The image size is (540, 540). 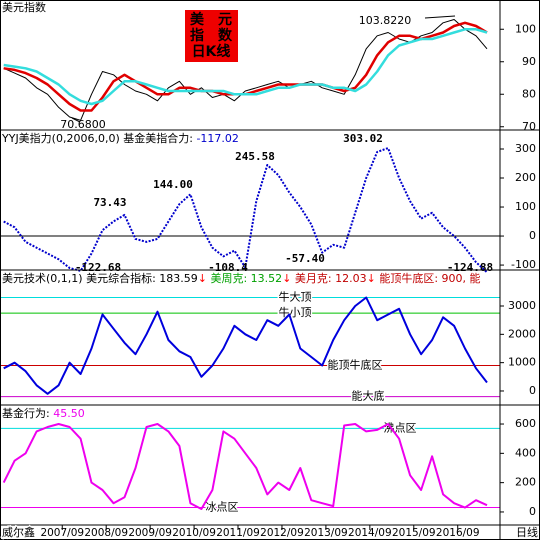 What do you see at coordinates (100, 278) in the screenshot?
I see `title-segment: 美元技术(0,1,1) 美元综合指标: 183.59` at bounding box center [100, 278].